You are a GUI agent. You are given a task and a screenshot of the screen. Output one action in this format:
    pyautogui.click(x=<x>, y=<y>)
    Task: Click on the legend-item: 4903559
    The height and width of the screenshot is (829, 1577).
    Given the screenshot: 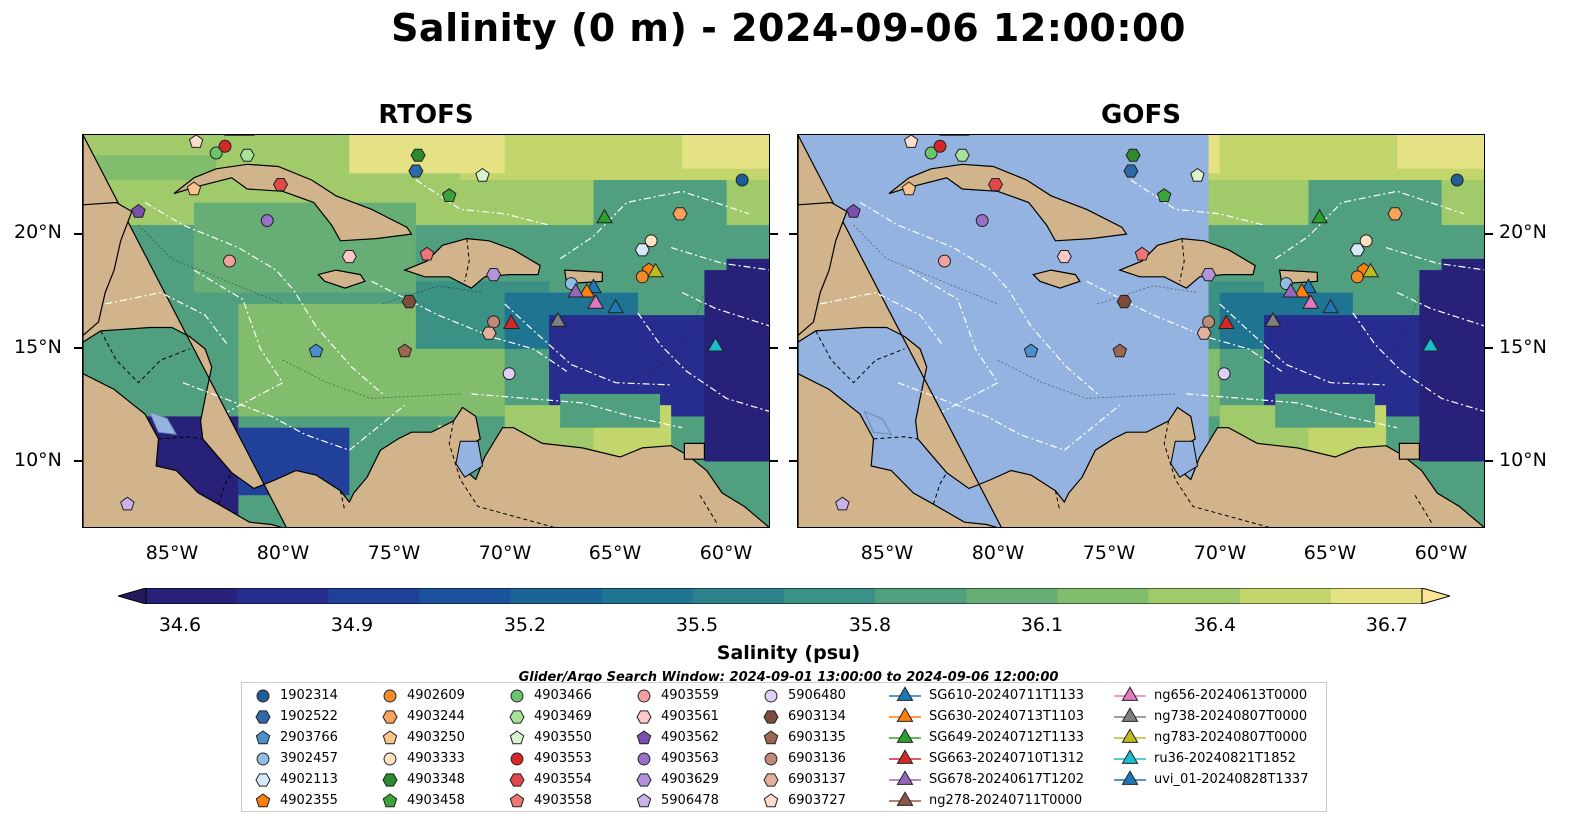 What is the action you would take?
    pyautogui.click(x=676, y=695)
    